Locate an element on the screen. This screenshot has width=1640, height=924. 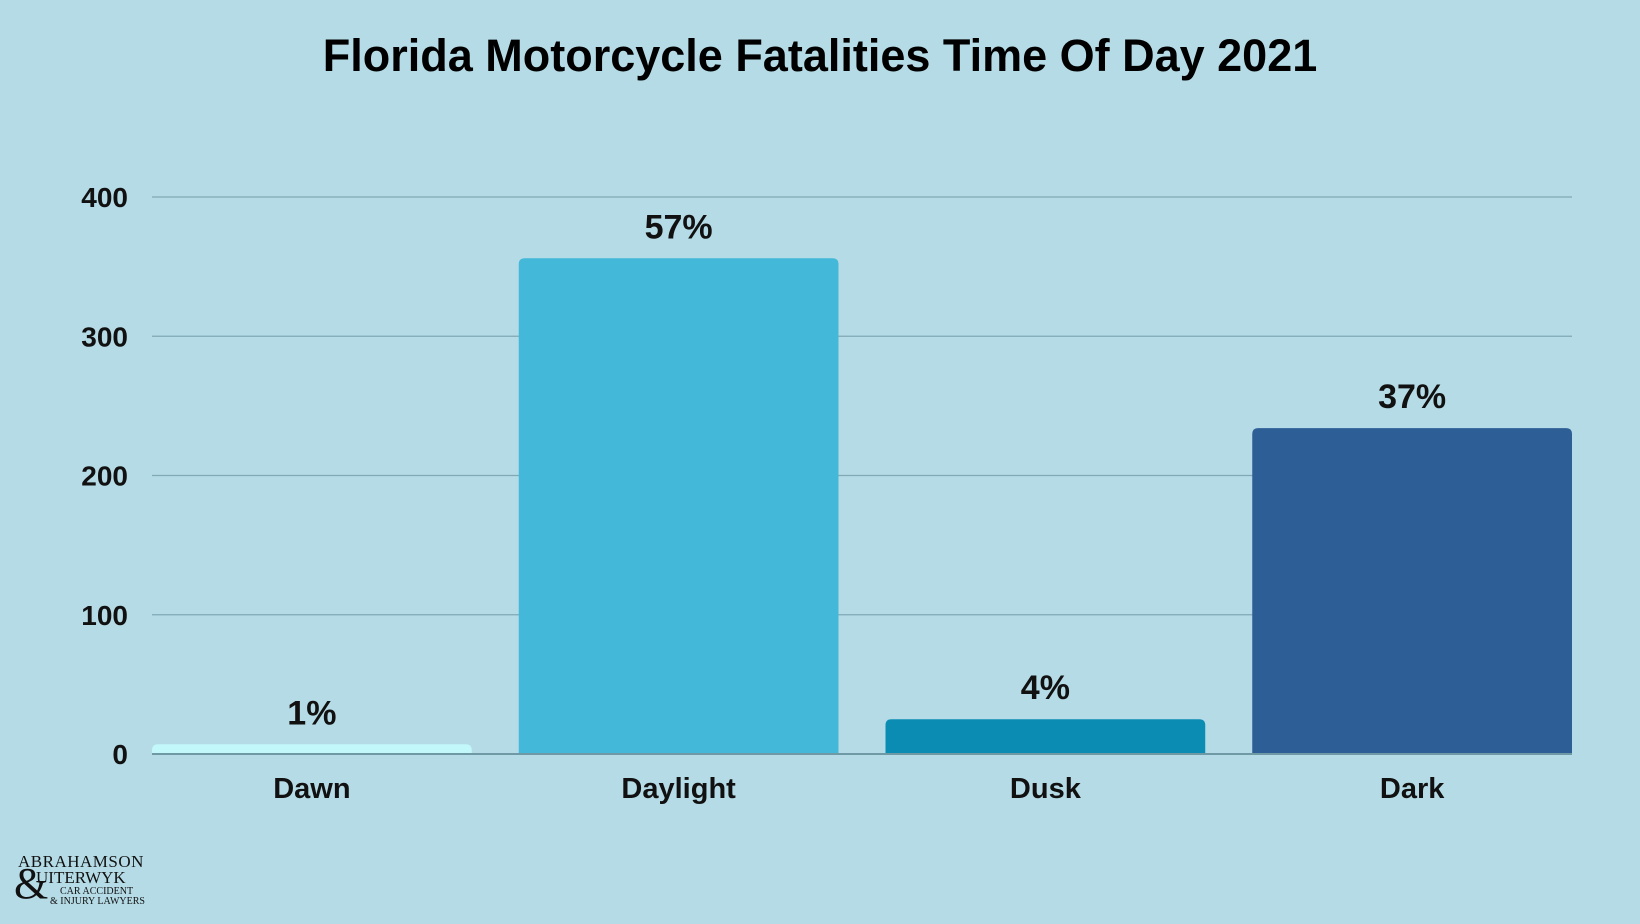
x-tick-label: Dusk is located at coordinates (1046, 789).